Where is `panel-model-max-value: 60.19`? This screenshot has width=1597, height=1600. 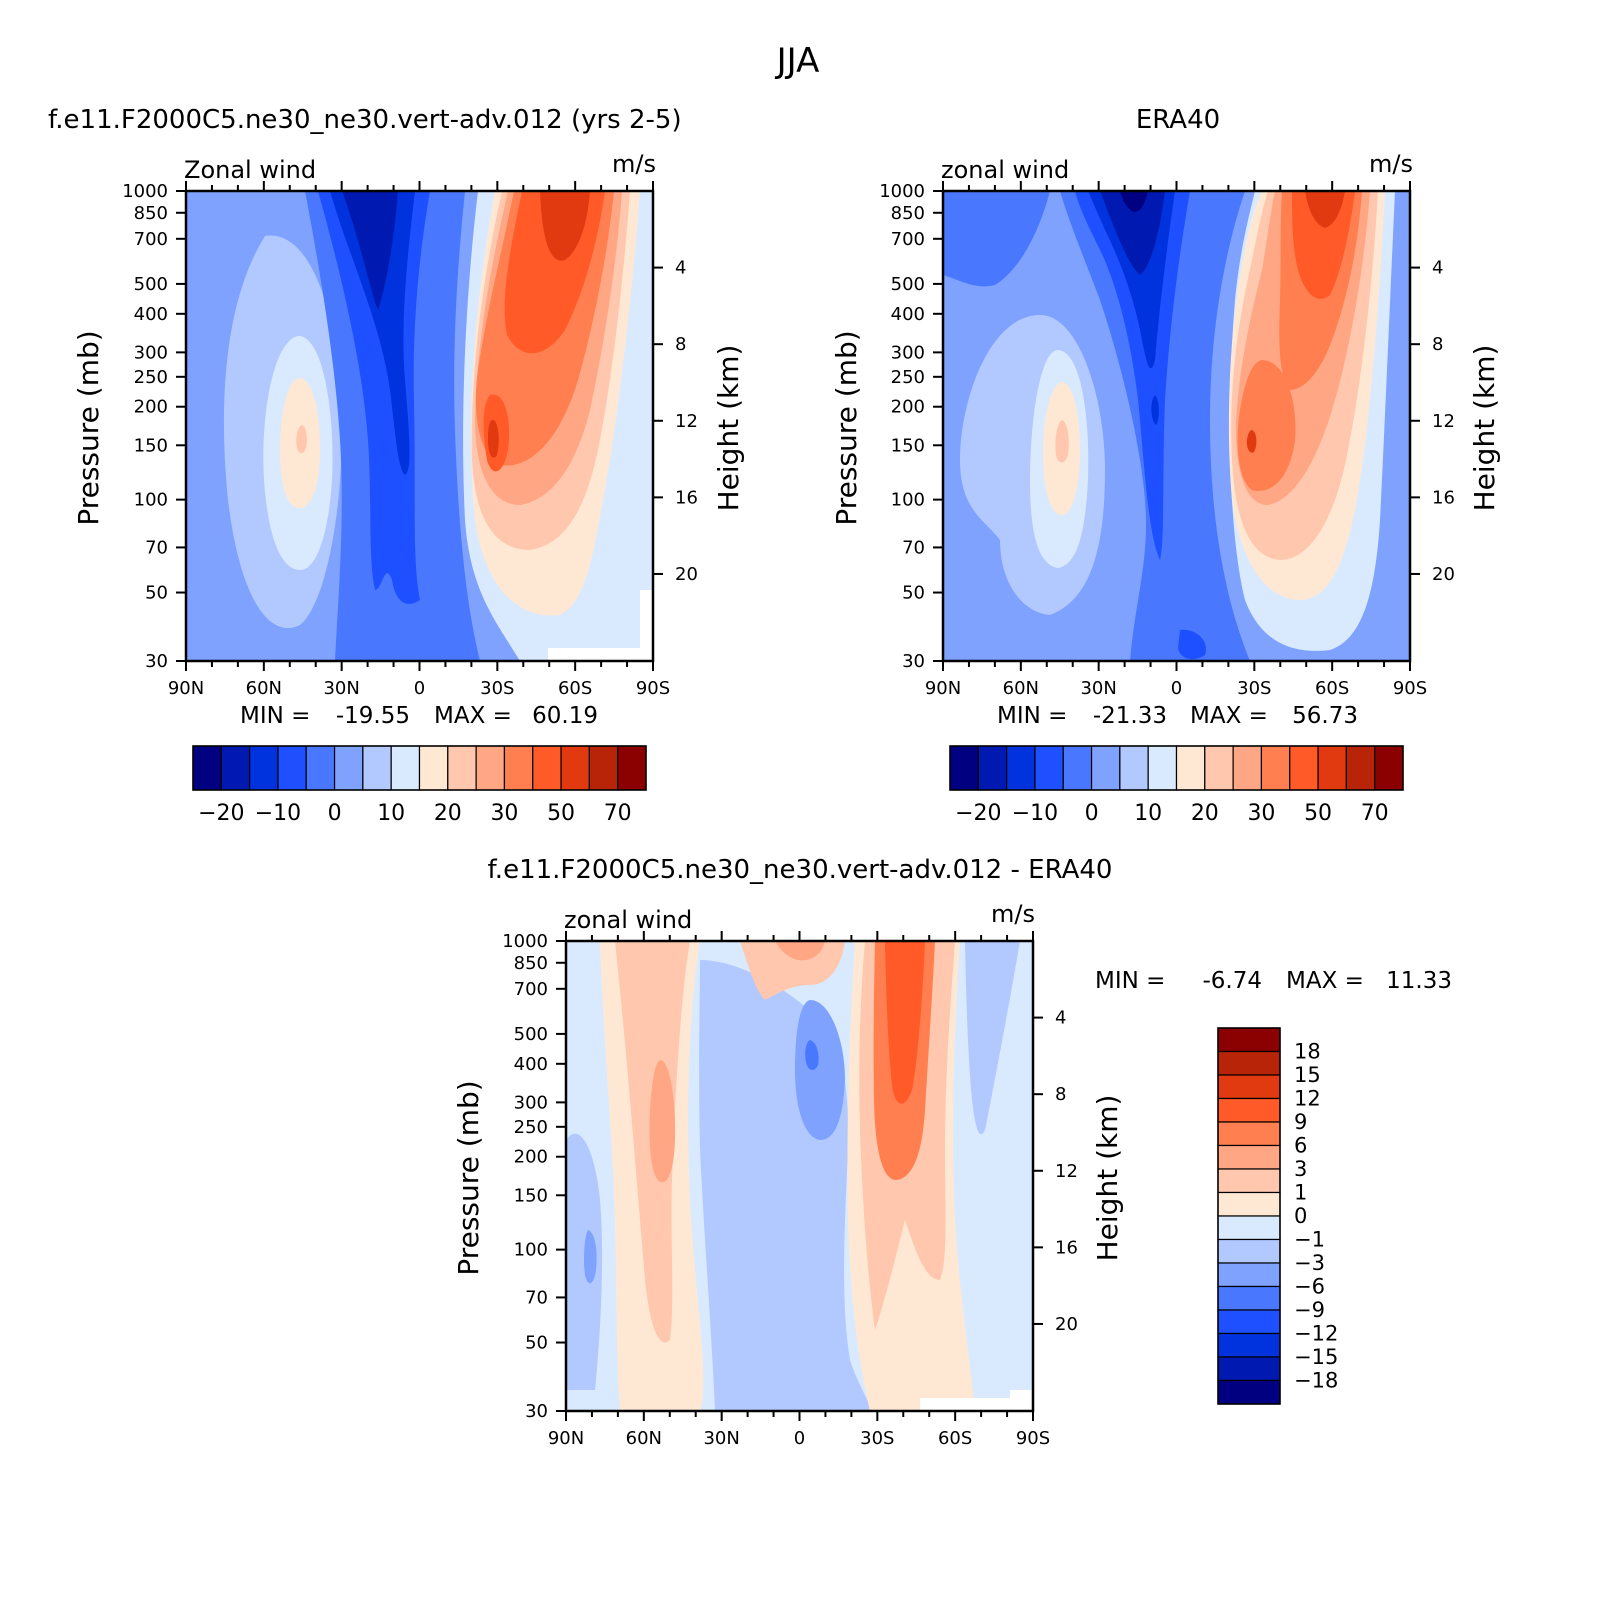
panel-model-max-value: 60.19 is located at coordinates (565, 716).